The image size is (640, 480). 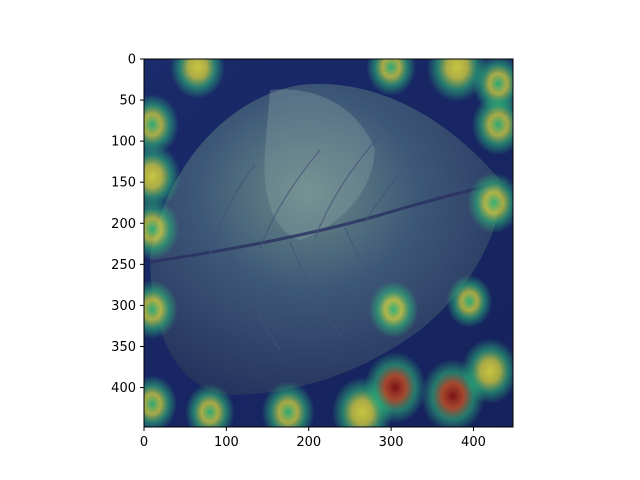 I want to click on x-tick-label: 0, so click(x=144, y=442).